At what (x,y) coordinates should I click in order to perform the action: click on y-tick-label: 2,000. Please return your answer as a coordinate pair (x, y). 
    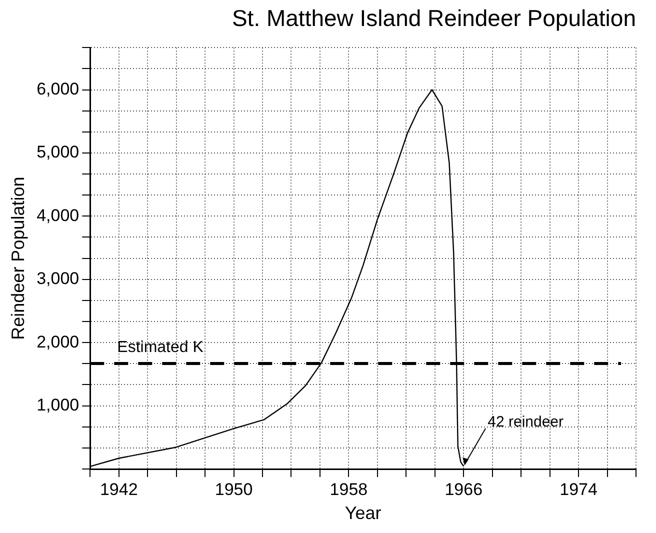
    Looking at the image, I should click on (58, 342).